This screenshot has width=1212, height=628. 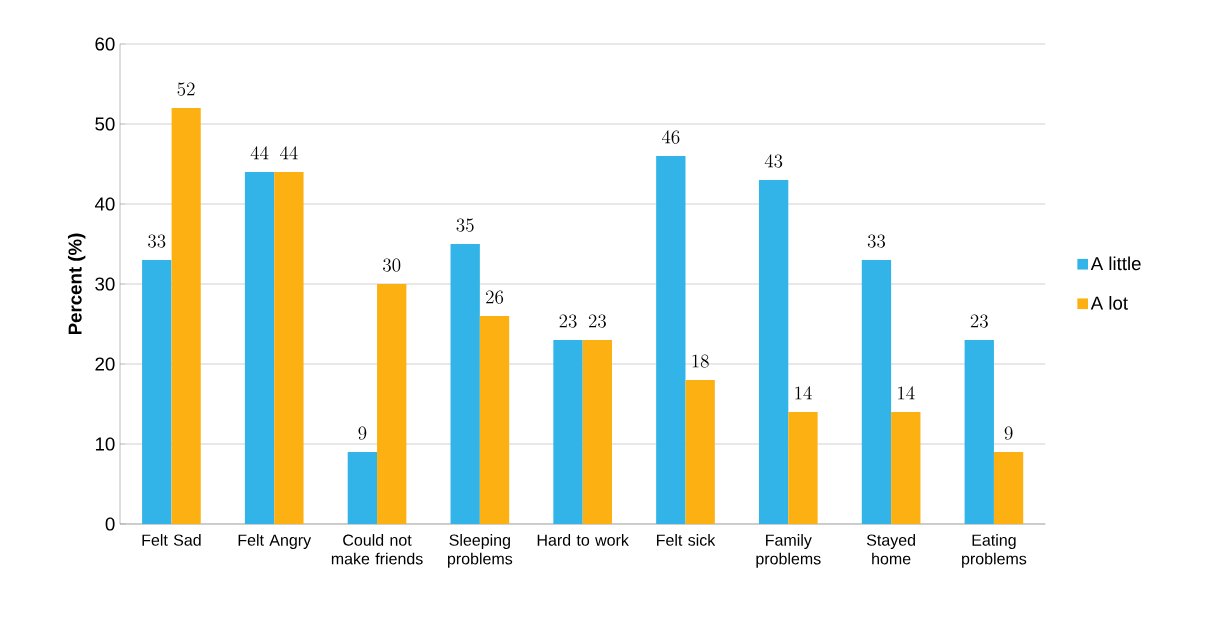 What do you see at coordinates (773, 161) in the screenshot?
I see `data-label: 43` at bounding box center [773, 161].